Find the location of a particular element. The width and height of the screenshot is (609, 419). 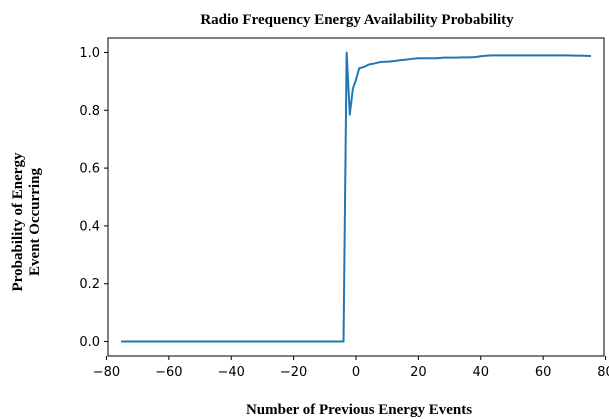

y-axis-label: Probability of Energy Event Occurring is located at coordinates (26, 221).